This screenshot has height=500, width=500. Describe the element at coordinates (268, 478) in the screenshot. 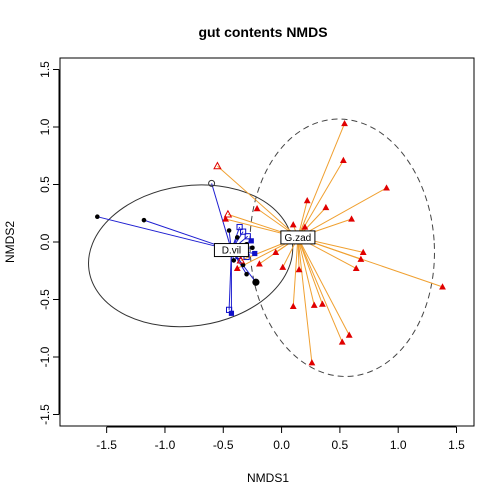

I see `x-axis-label: NMDS1` at that location.